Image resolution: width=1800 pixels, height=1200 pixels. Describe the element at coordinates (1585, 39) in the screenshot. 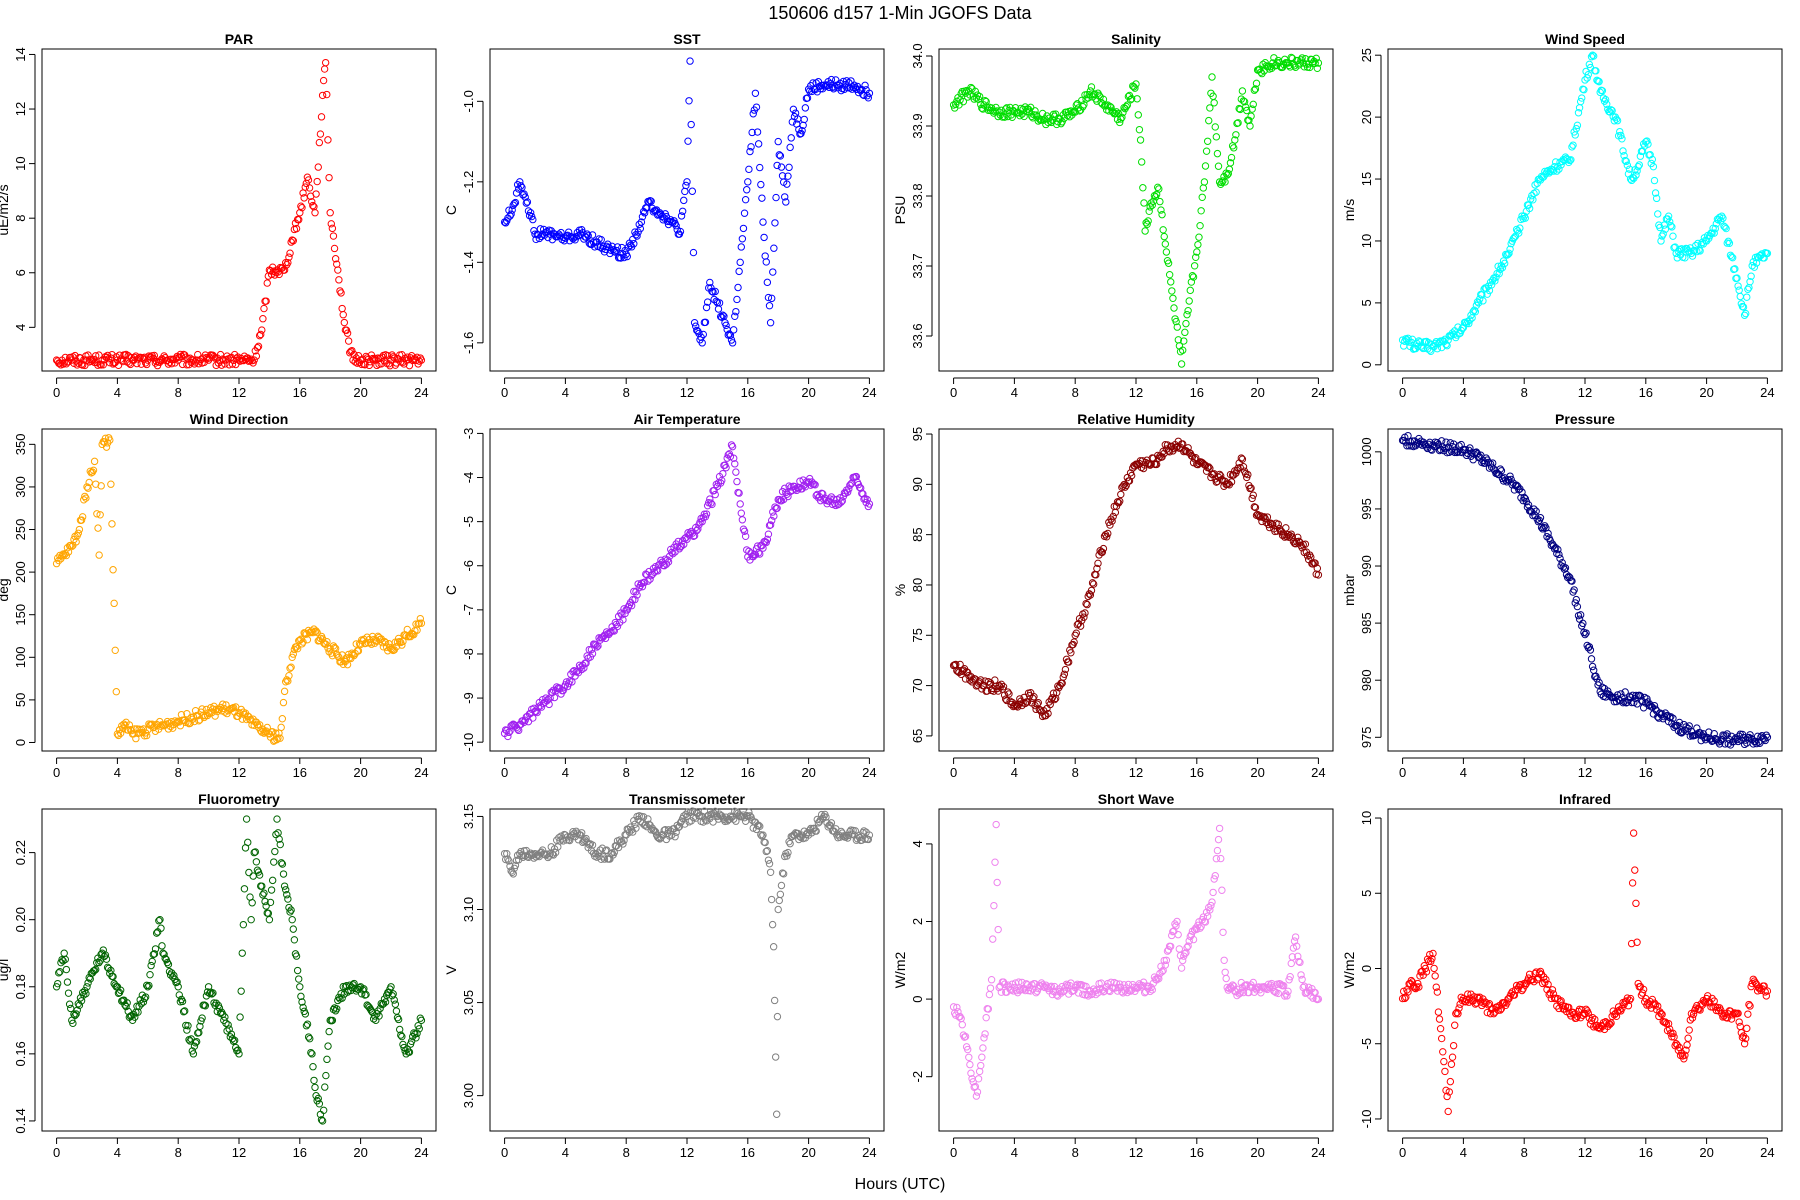

I see `panel-title: Wind Speed` at that location.